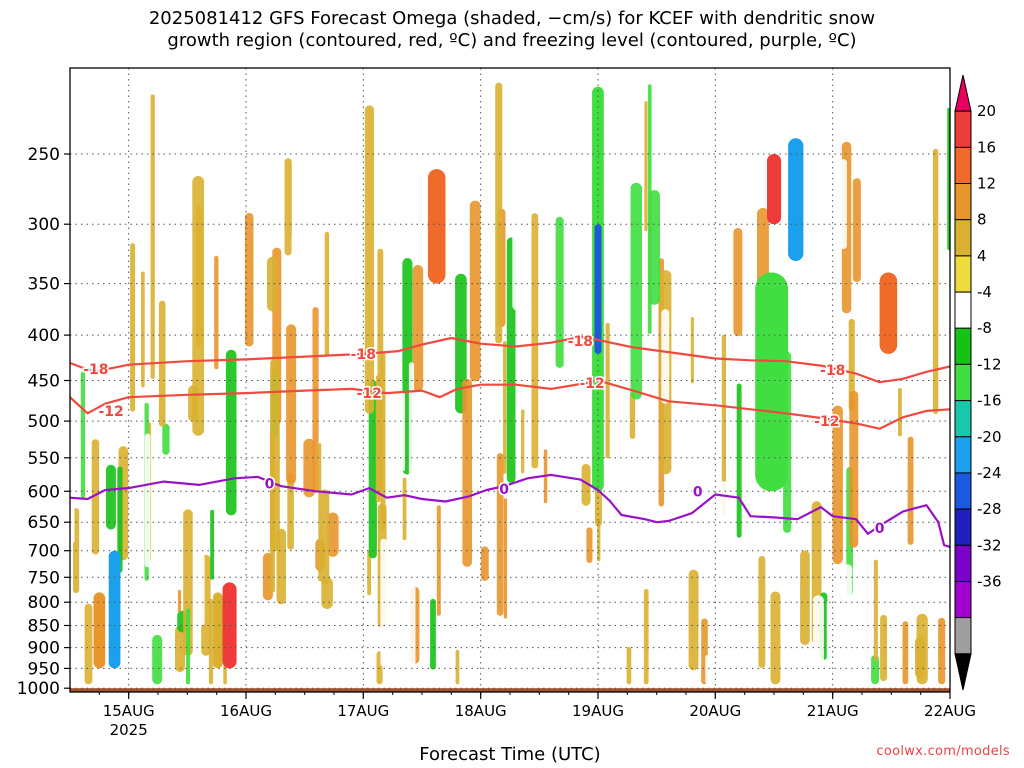 The height and width of the screenshot is (768, 1024). I want to click on y-tick-label: 750, so click(44, 578).